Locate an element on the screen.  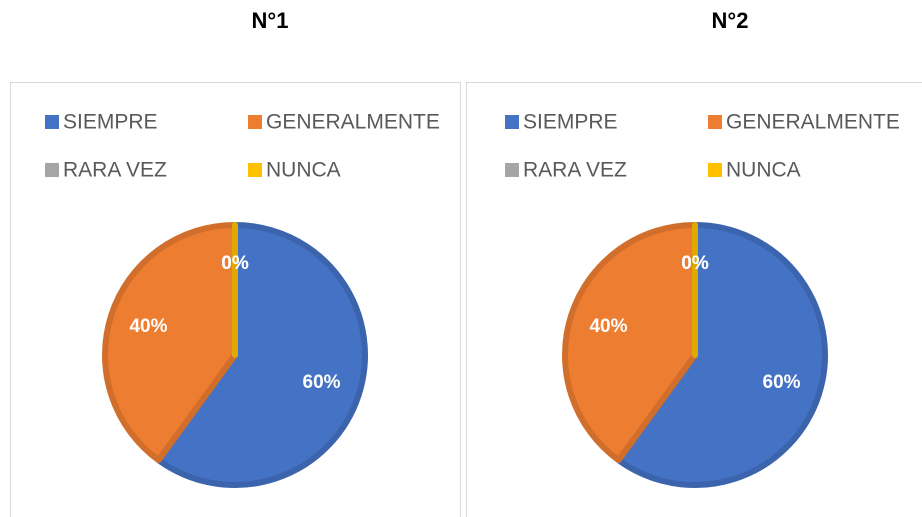
chart-title: N°2 is located at coordinates (730, 20).